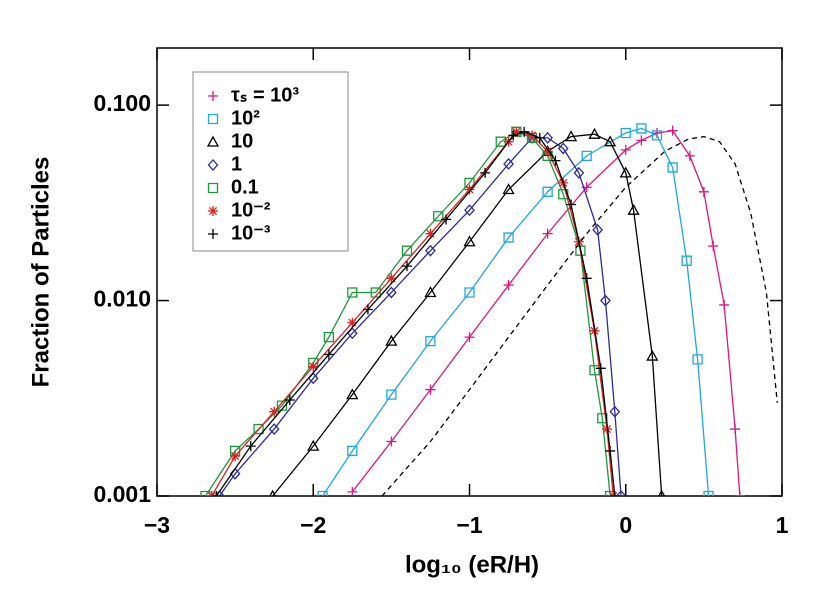 The width and height of the screenshot is (830, 600). What do you see at coordinates (270, 161) in the screenshot?
I see `legend-box` at bounding box center [270, 161].